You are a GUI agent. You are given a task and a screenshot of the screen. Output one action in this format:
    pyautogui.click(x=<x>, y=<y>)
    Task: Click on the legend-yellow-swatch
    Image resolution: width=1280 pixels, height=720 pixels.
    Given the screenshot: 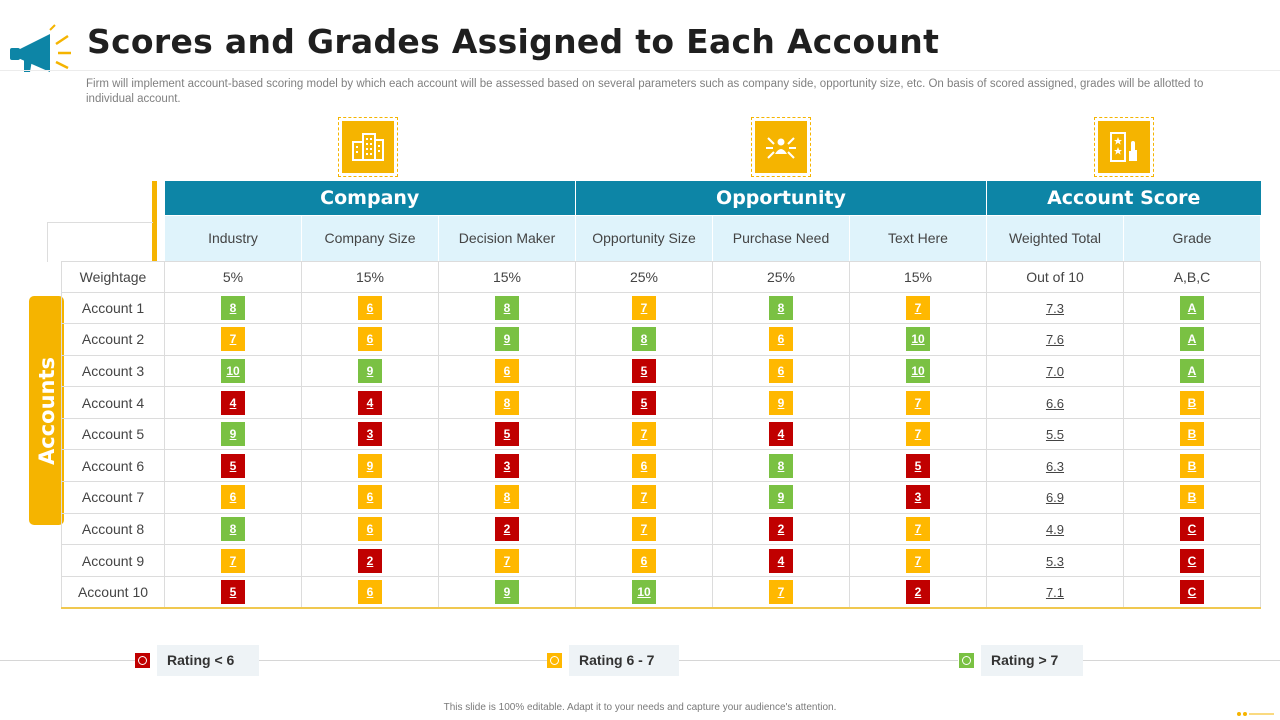 What is the action you would take?
    pyautogui.click(x=554, y=660)
    